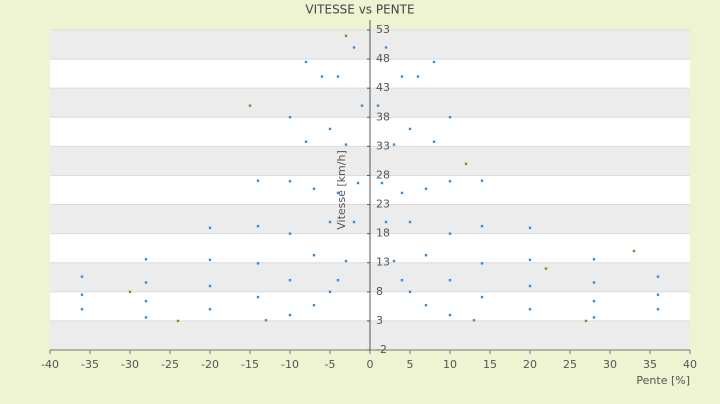  I want to click on y-tick-label: 43, so click(383, 87).